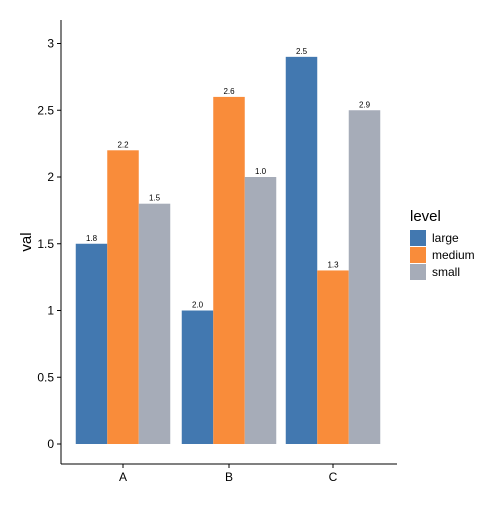 The width and height of the screenshot is (504, 509). Describe the element at coordinates (425, 216) in the screenshot. I see `legend-title: level` at that location.